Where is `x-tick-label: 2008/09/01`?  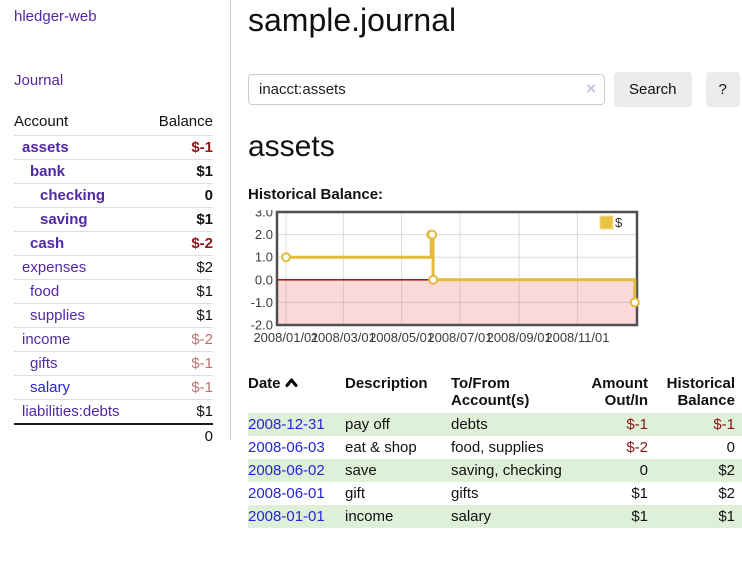
x-tick-label: 2008/09/01 is located at coordinates (519, 337).